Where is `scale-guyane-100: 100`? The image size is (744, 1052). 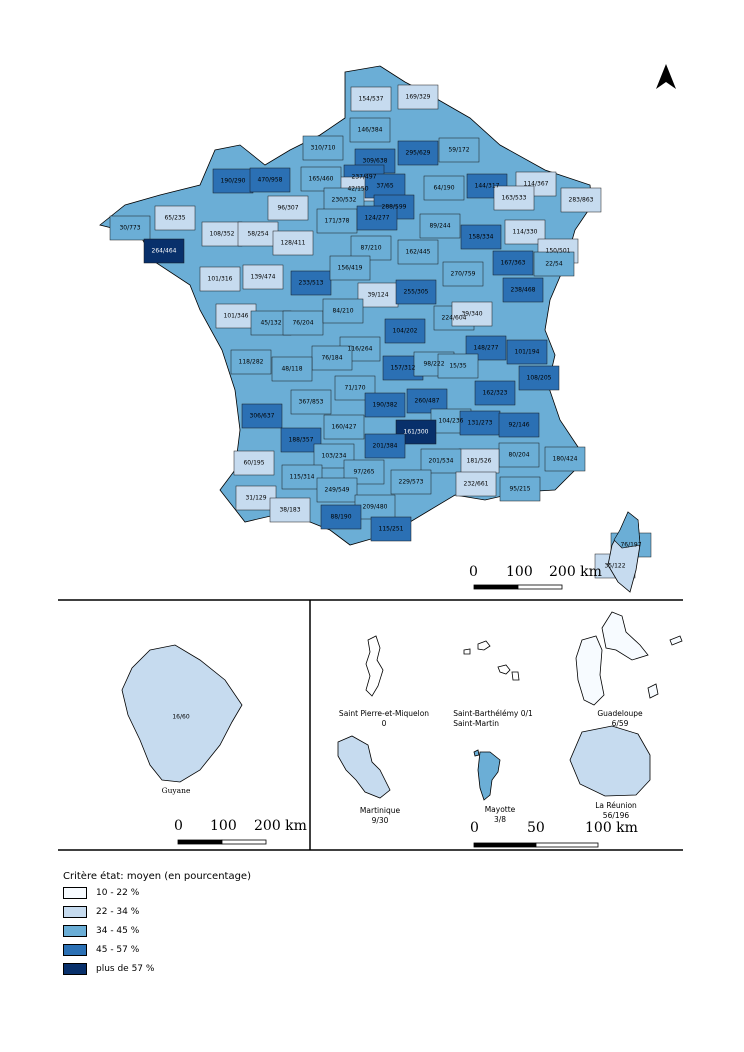 scale-guyane-100: 100 is located at coordinates (223, 826).